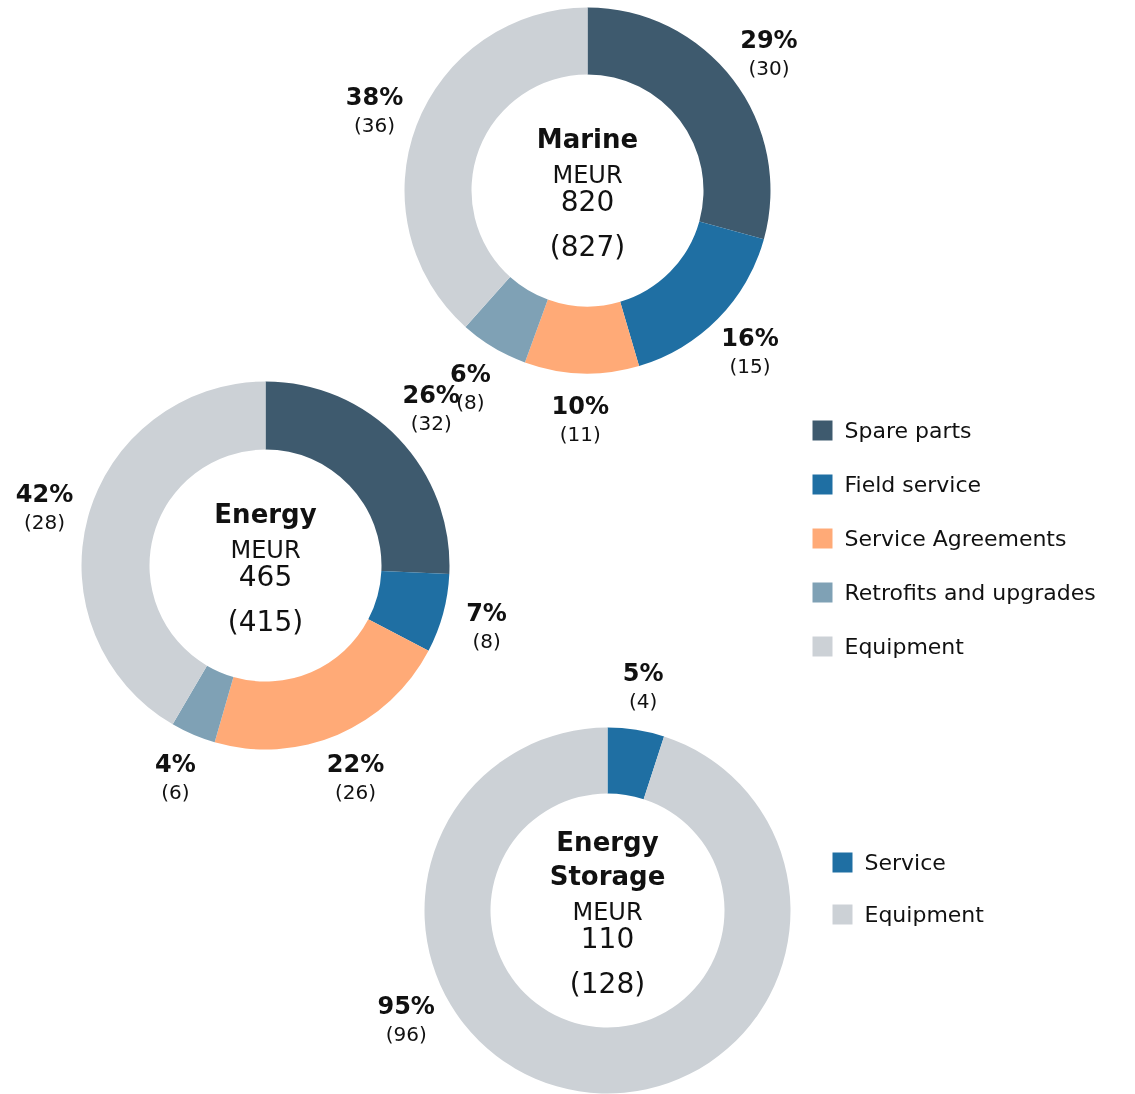 The image size is (1135, 1094). Describe the element at coordinates (355, 777) in the screenshot. I see `data-label: 22% (26)` at that location.